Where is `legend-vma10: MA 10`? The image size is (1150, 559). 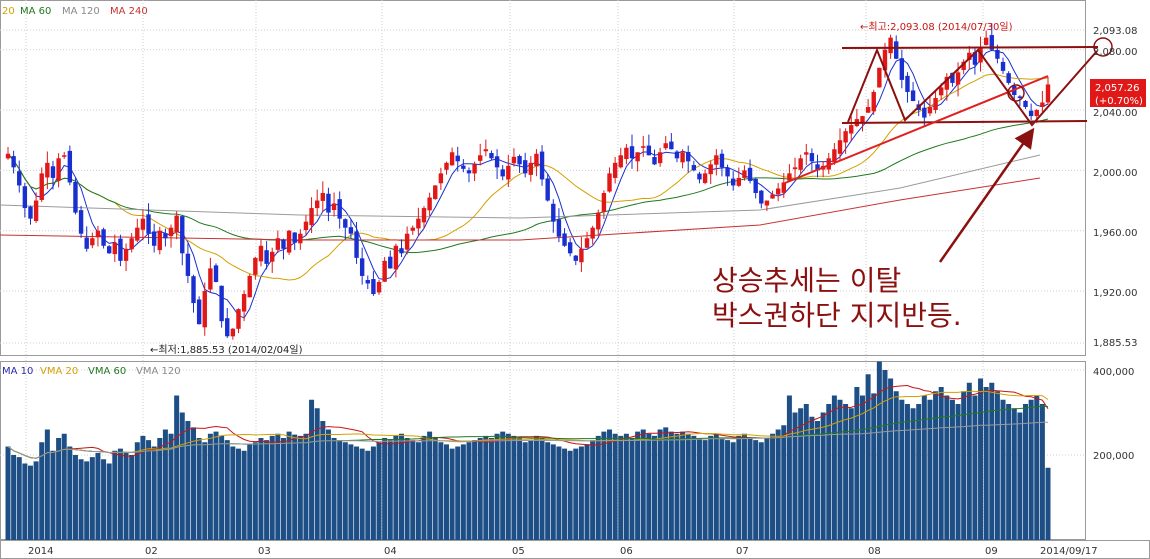
legend-vma10: MA 10 is located at coordinates (17, 371).